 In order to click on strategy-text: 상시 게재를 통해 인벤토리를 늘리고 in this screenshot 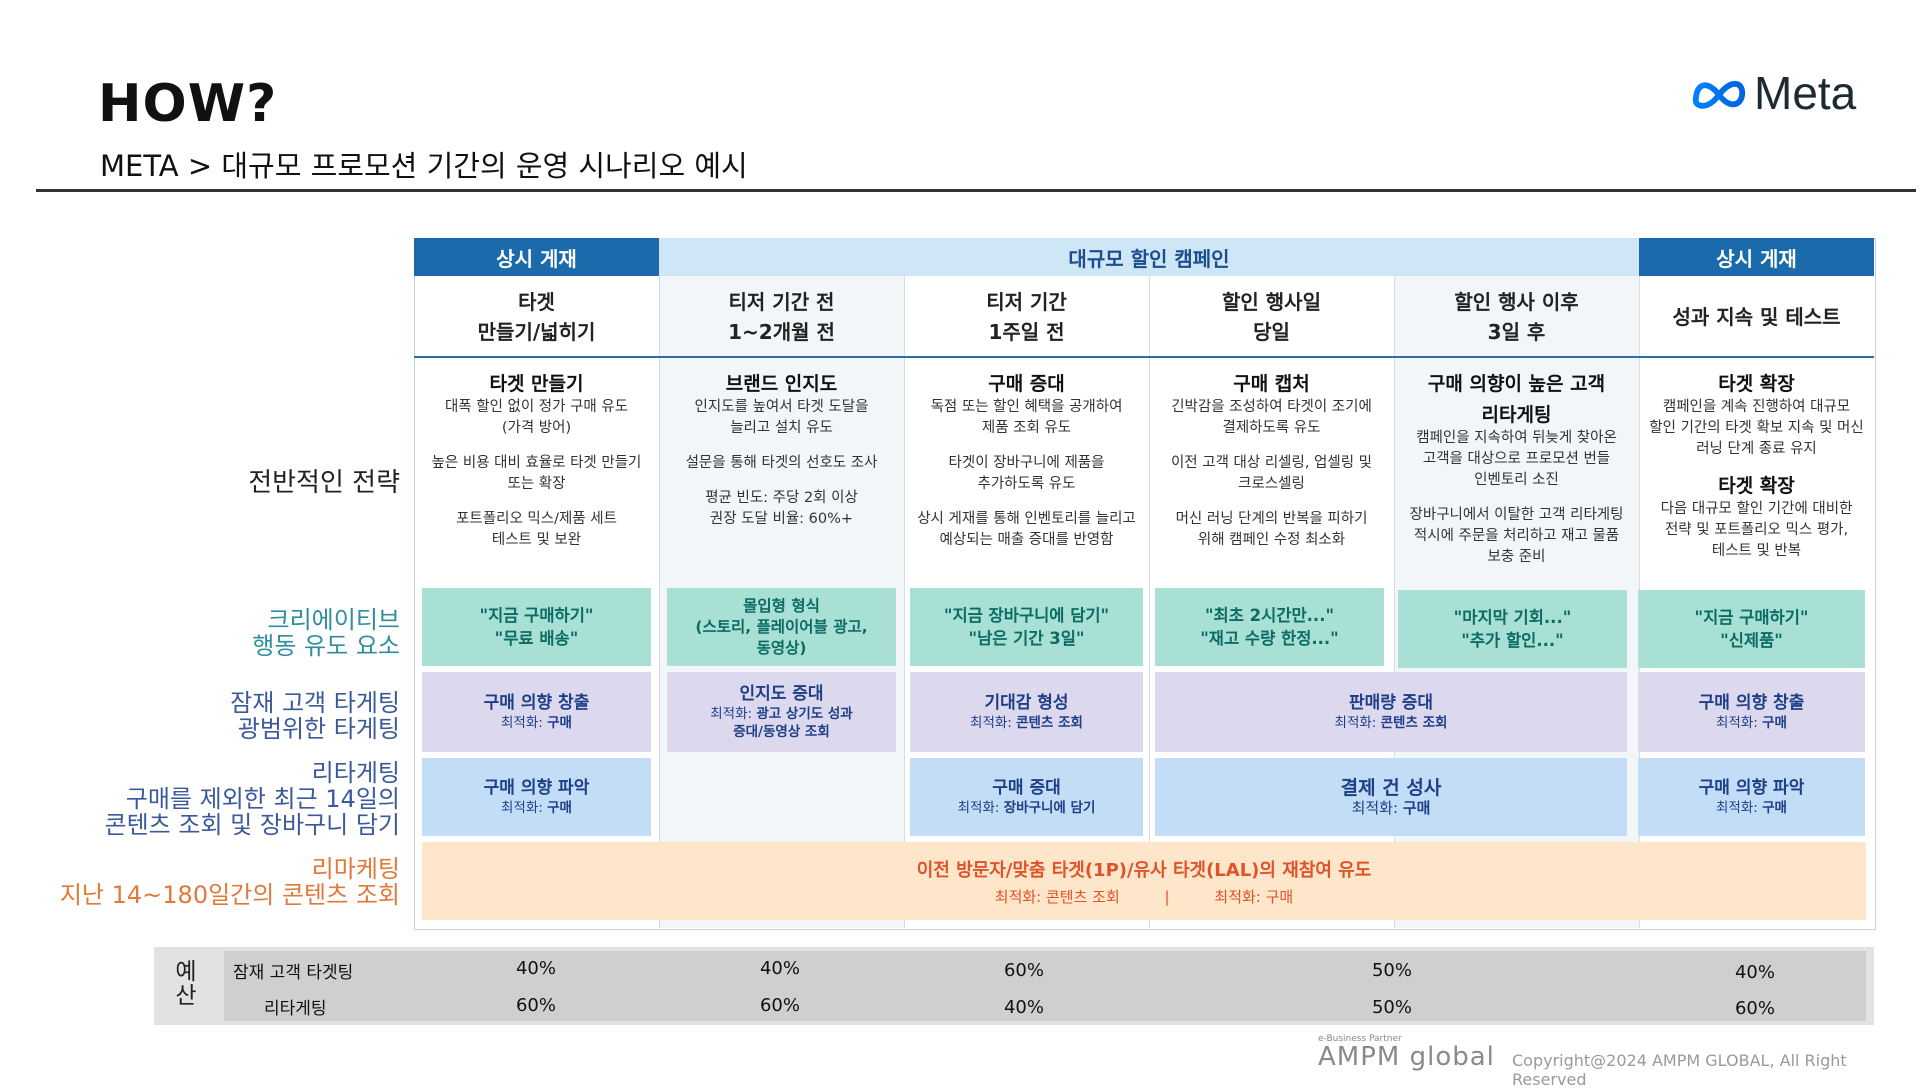, I will do `click(1026, 519)`.